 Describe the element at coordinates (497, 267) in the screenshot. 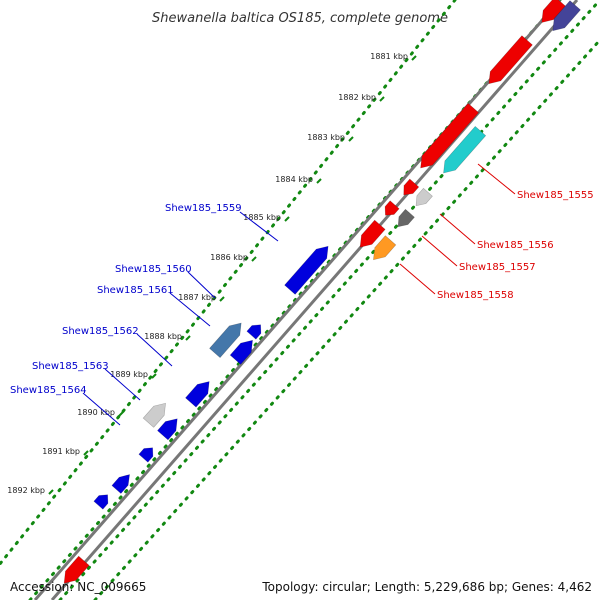

I see `gene-label-reverse: Shew185_1557` at that location.